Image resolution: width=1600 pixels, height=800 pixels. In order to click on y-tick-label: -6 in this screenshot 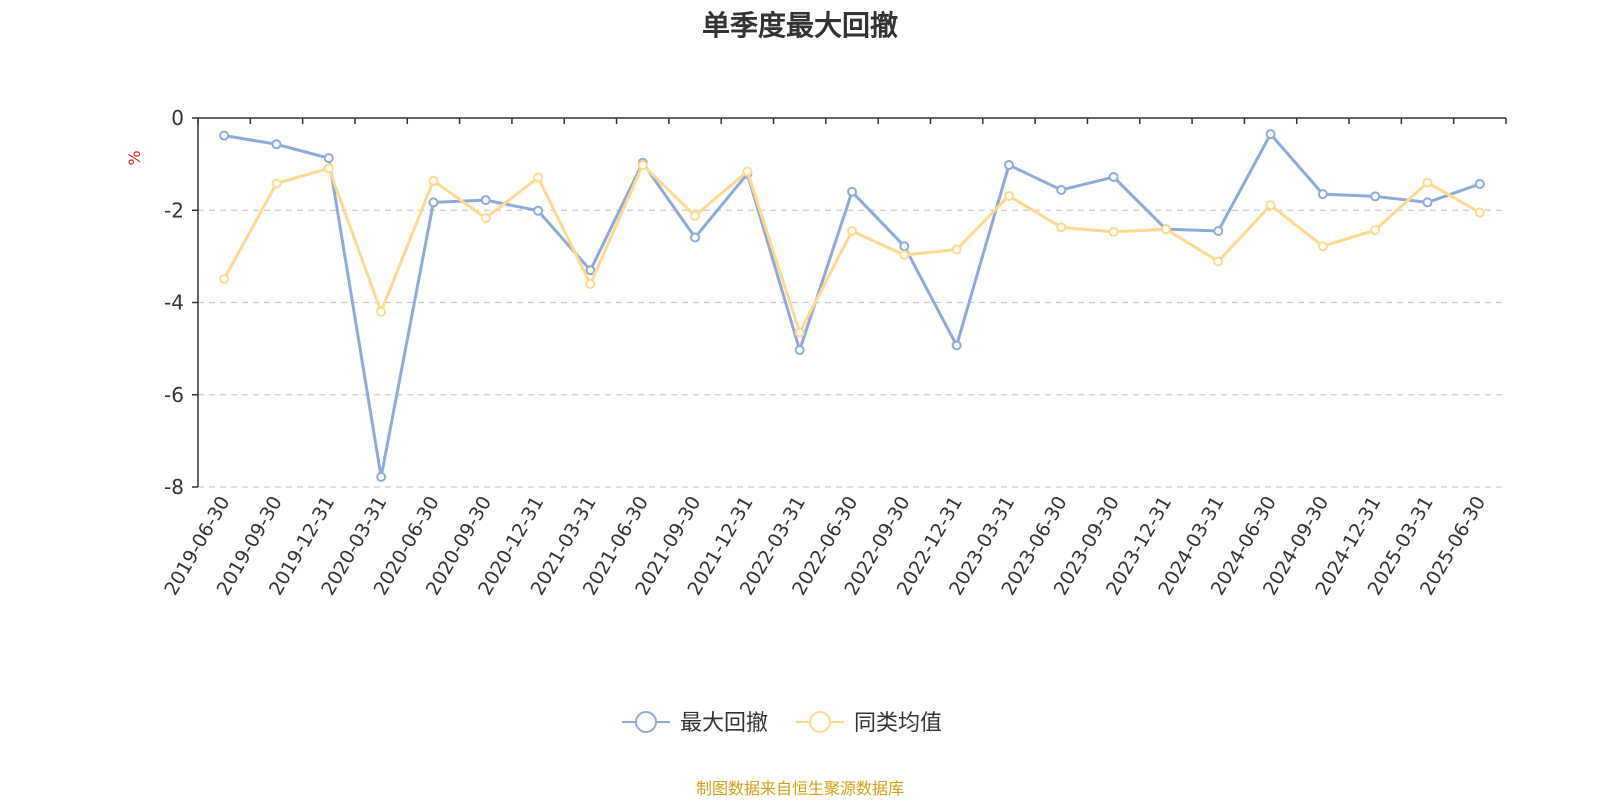, I will do `click(174, 395)`.